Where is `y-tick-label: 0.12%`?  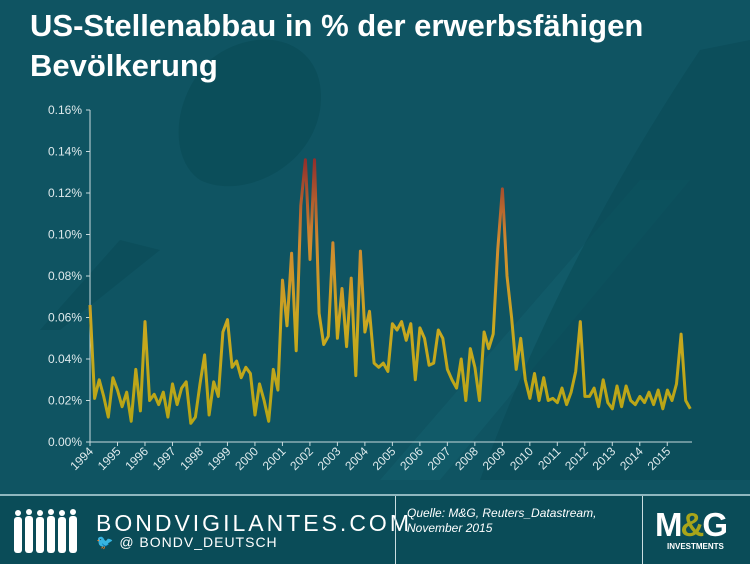
y-tick-label: 0.12% is located at coordinates (65, 193).